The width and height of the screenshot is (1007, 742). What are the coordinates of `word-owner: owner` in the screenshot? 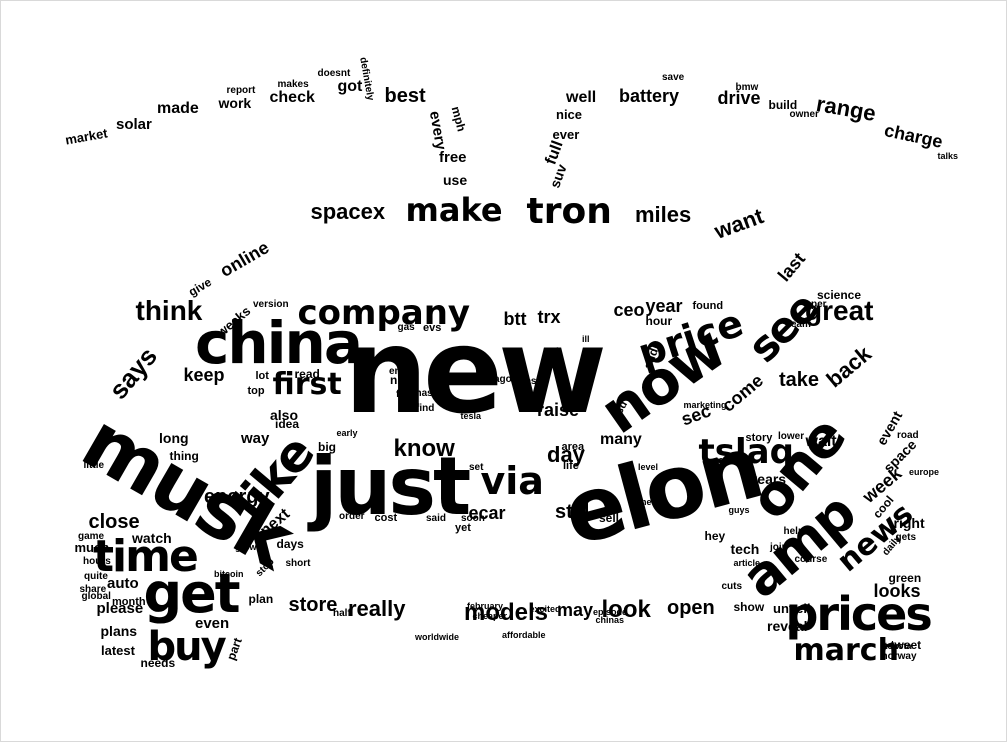 It's located at (804, 114).